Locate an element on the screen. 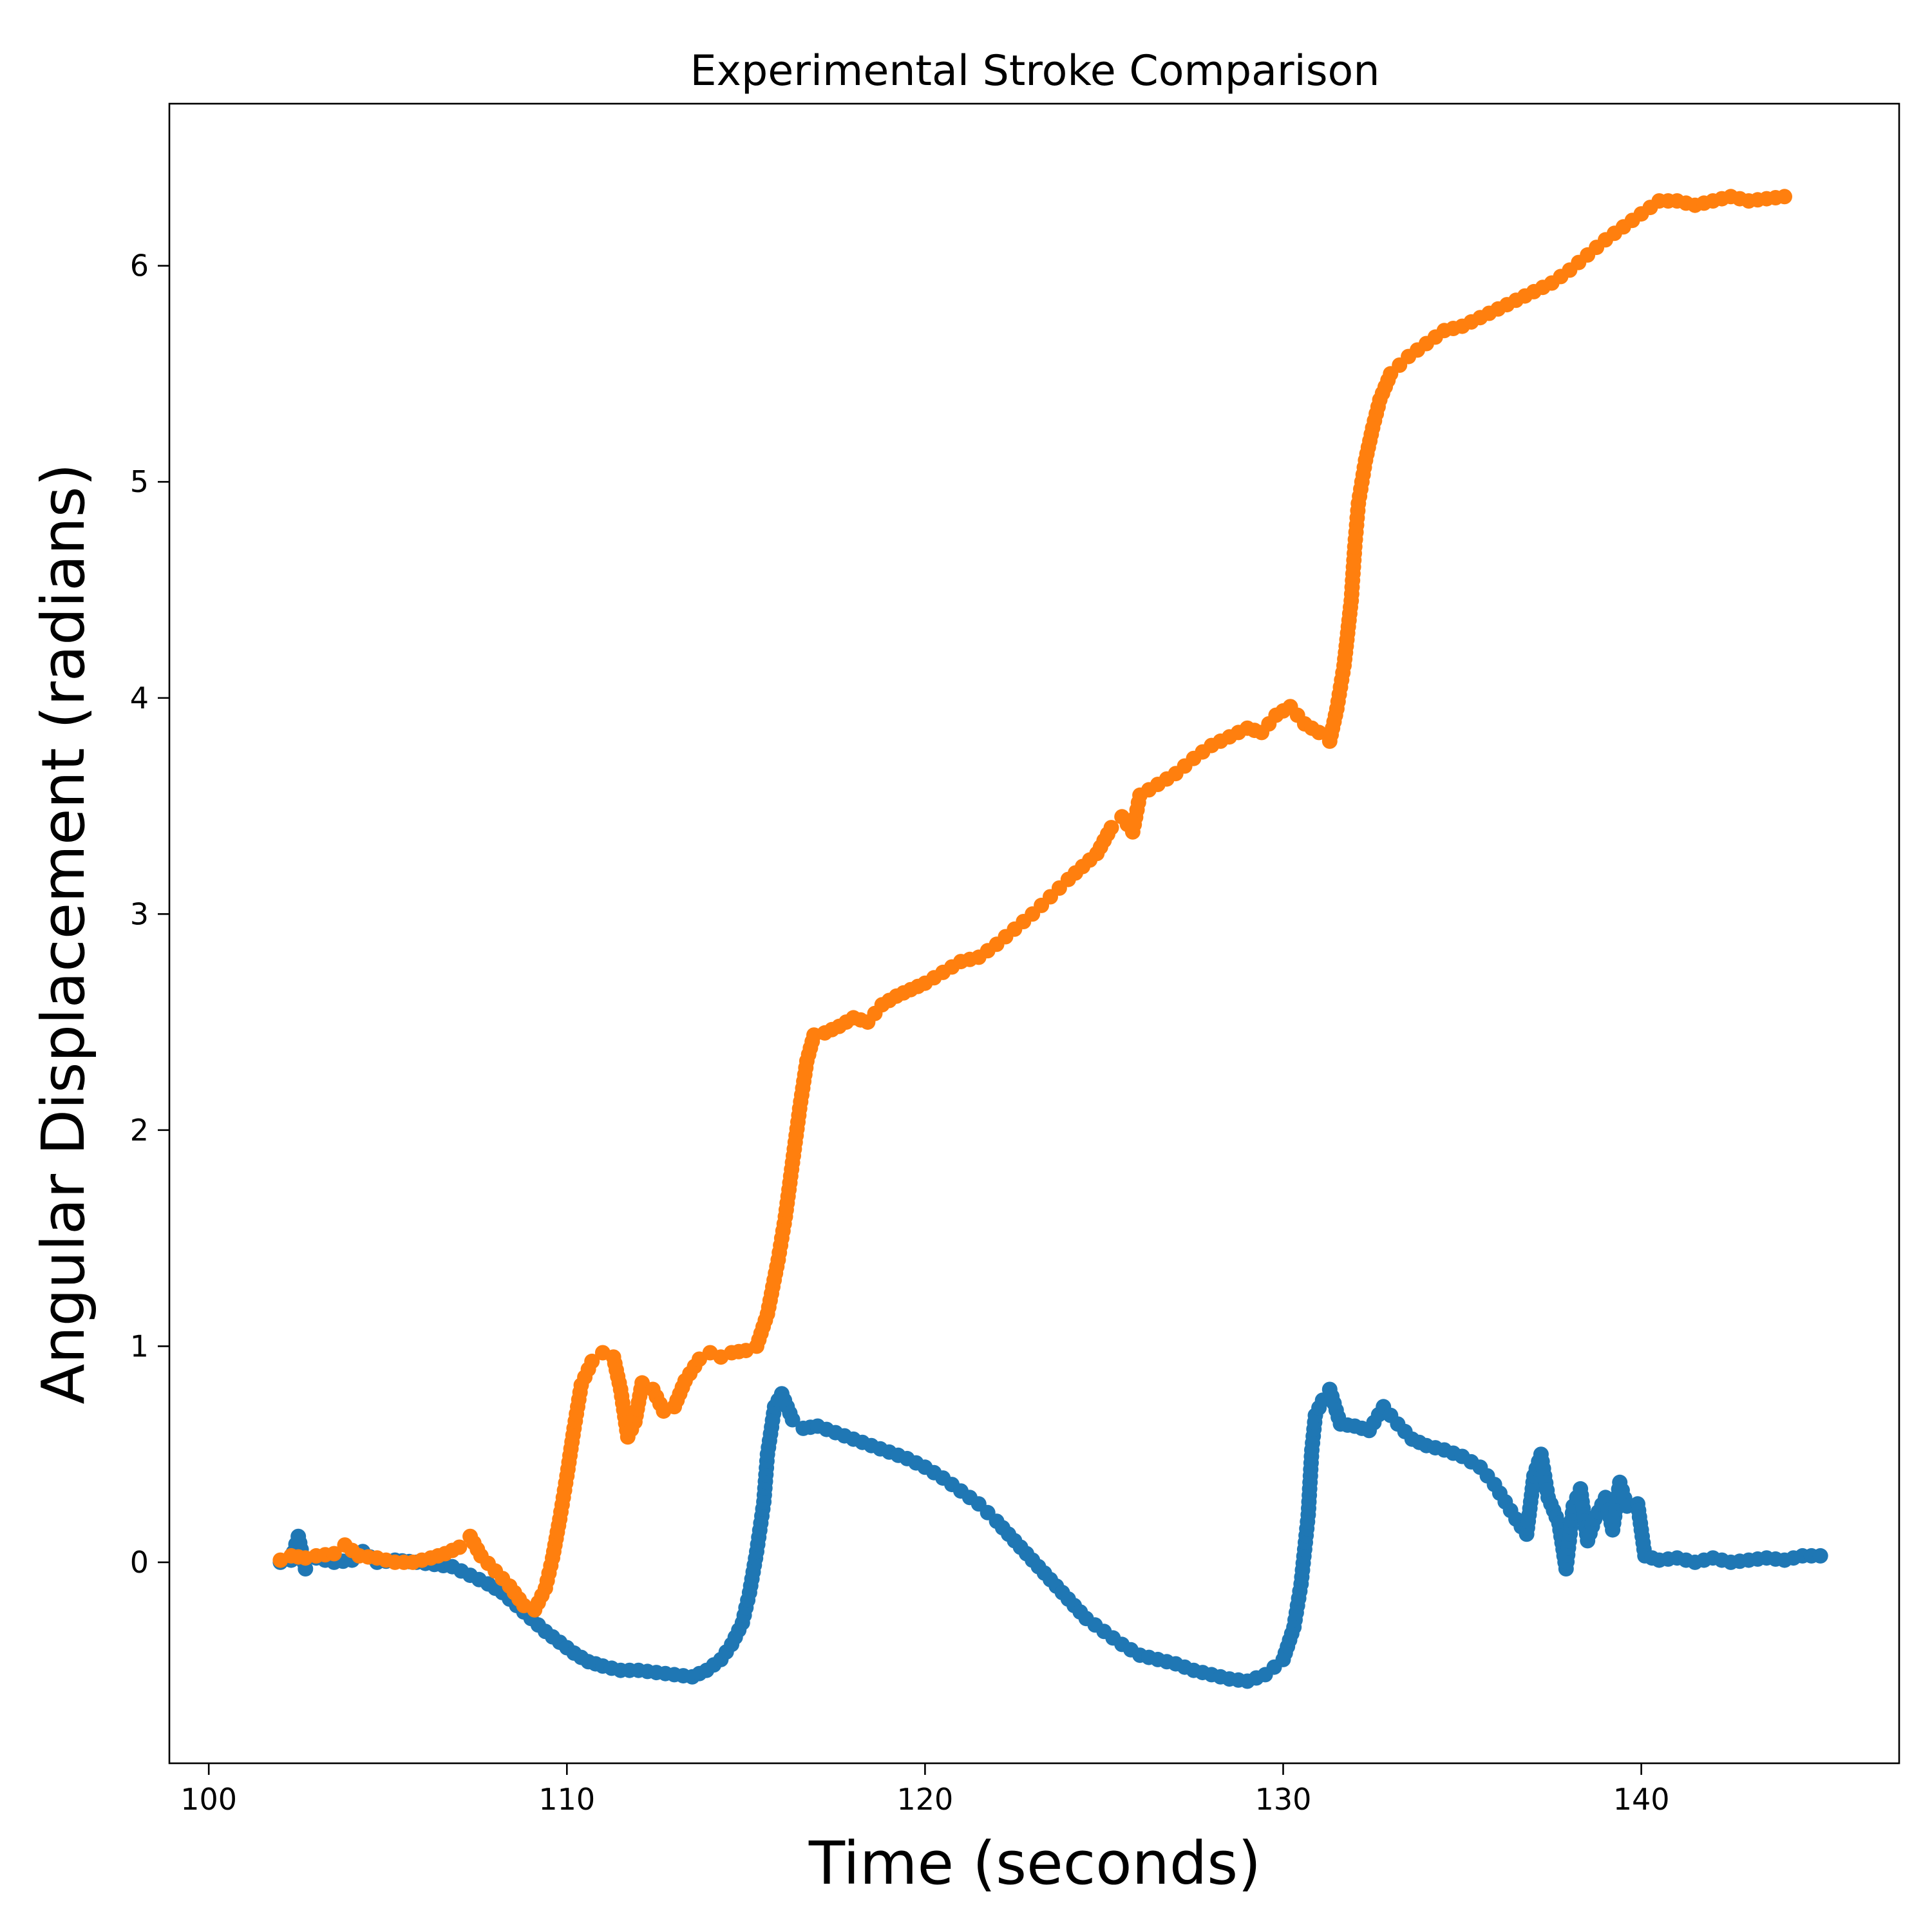  y-axis-label: Angular Displacement (radians) is located at coordinates (64, 934).